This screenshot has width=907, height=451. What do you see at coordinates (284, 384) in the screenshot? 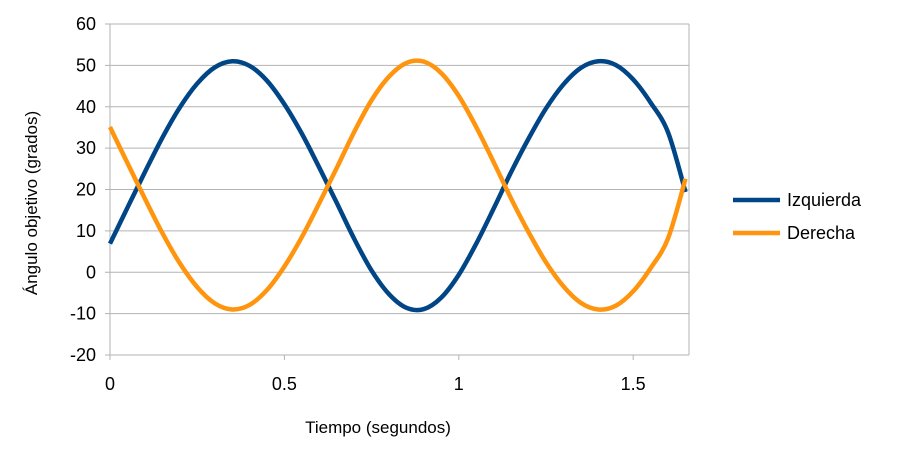
I see `x-tick-label: 0.5` at bounding box center [284, 384].